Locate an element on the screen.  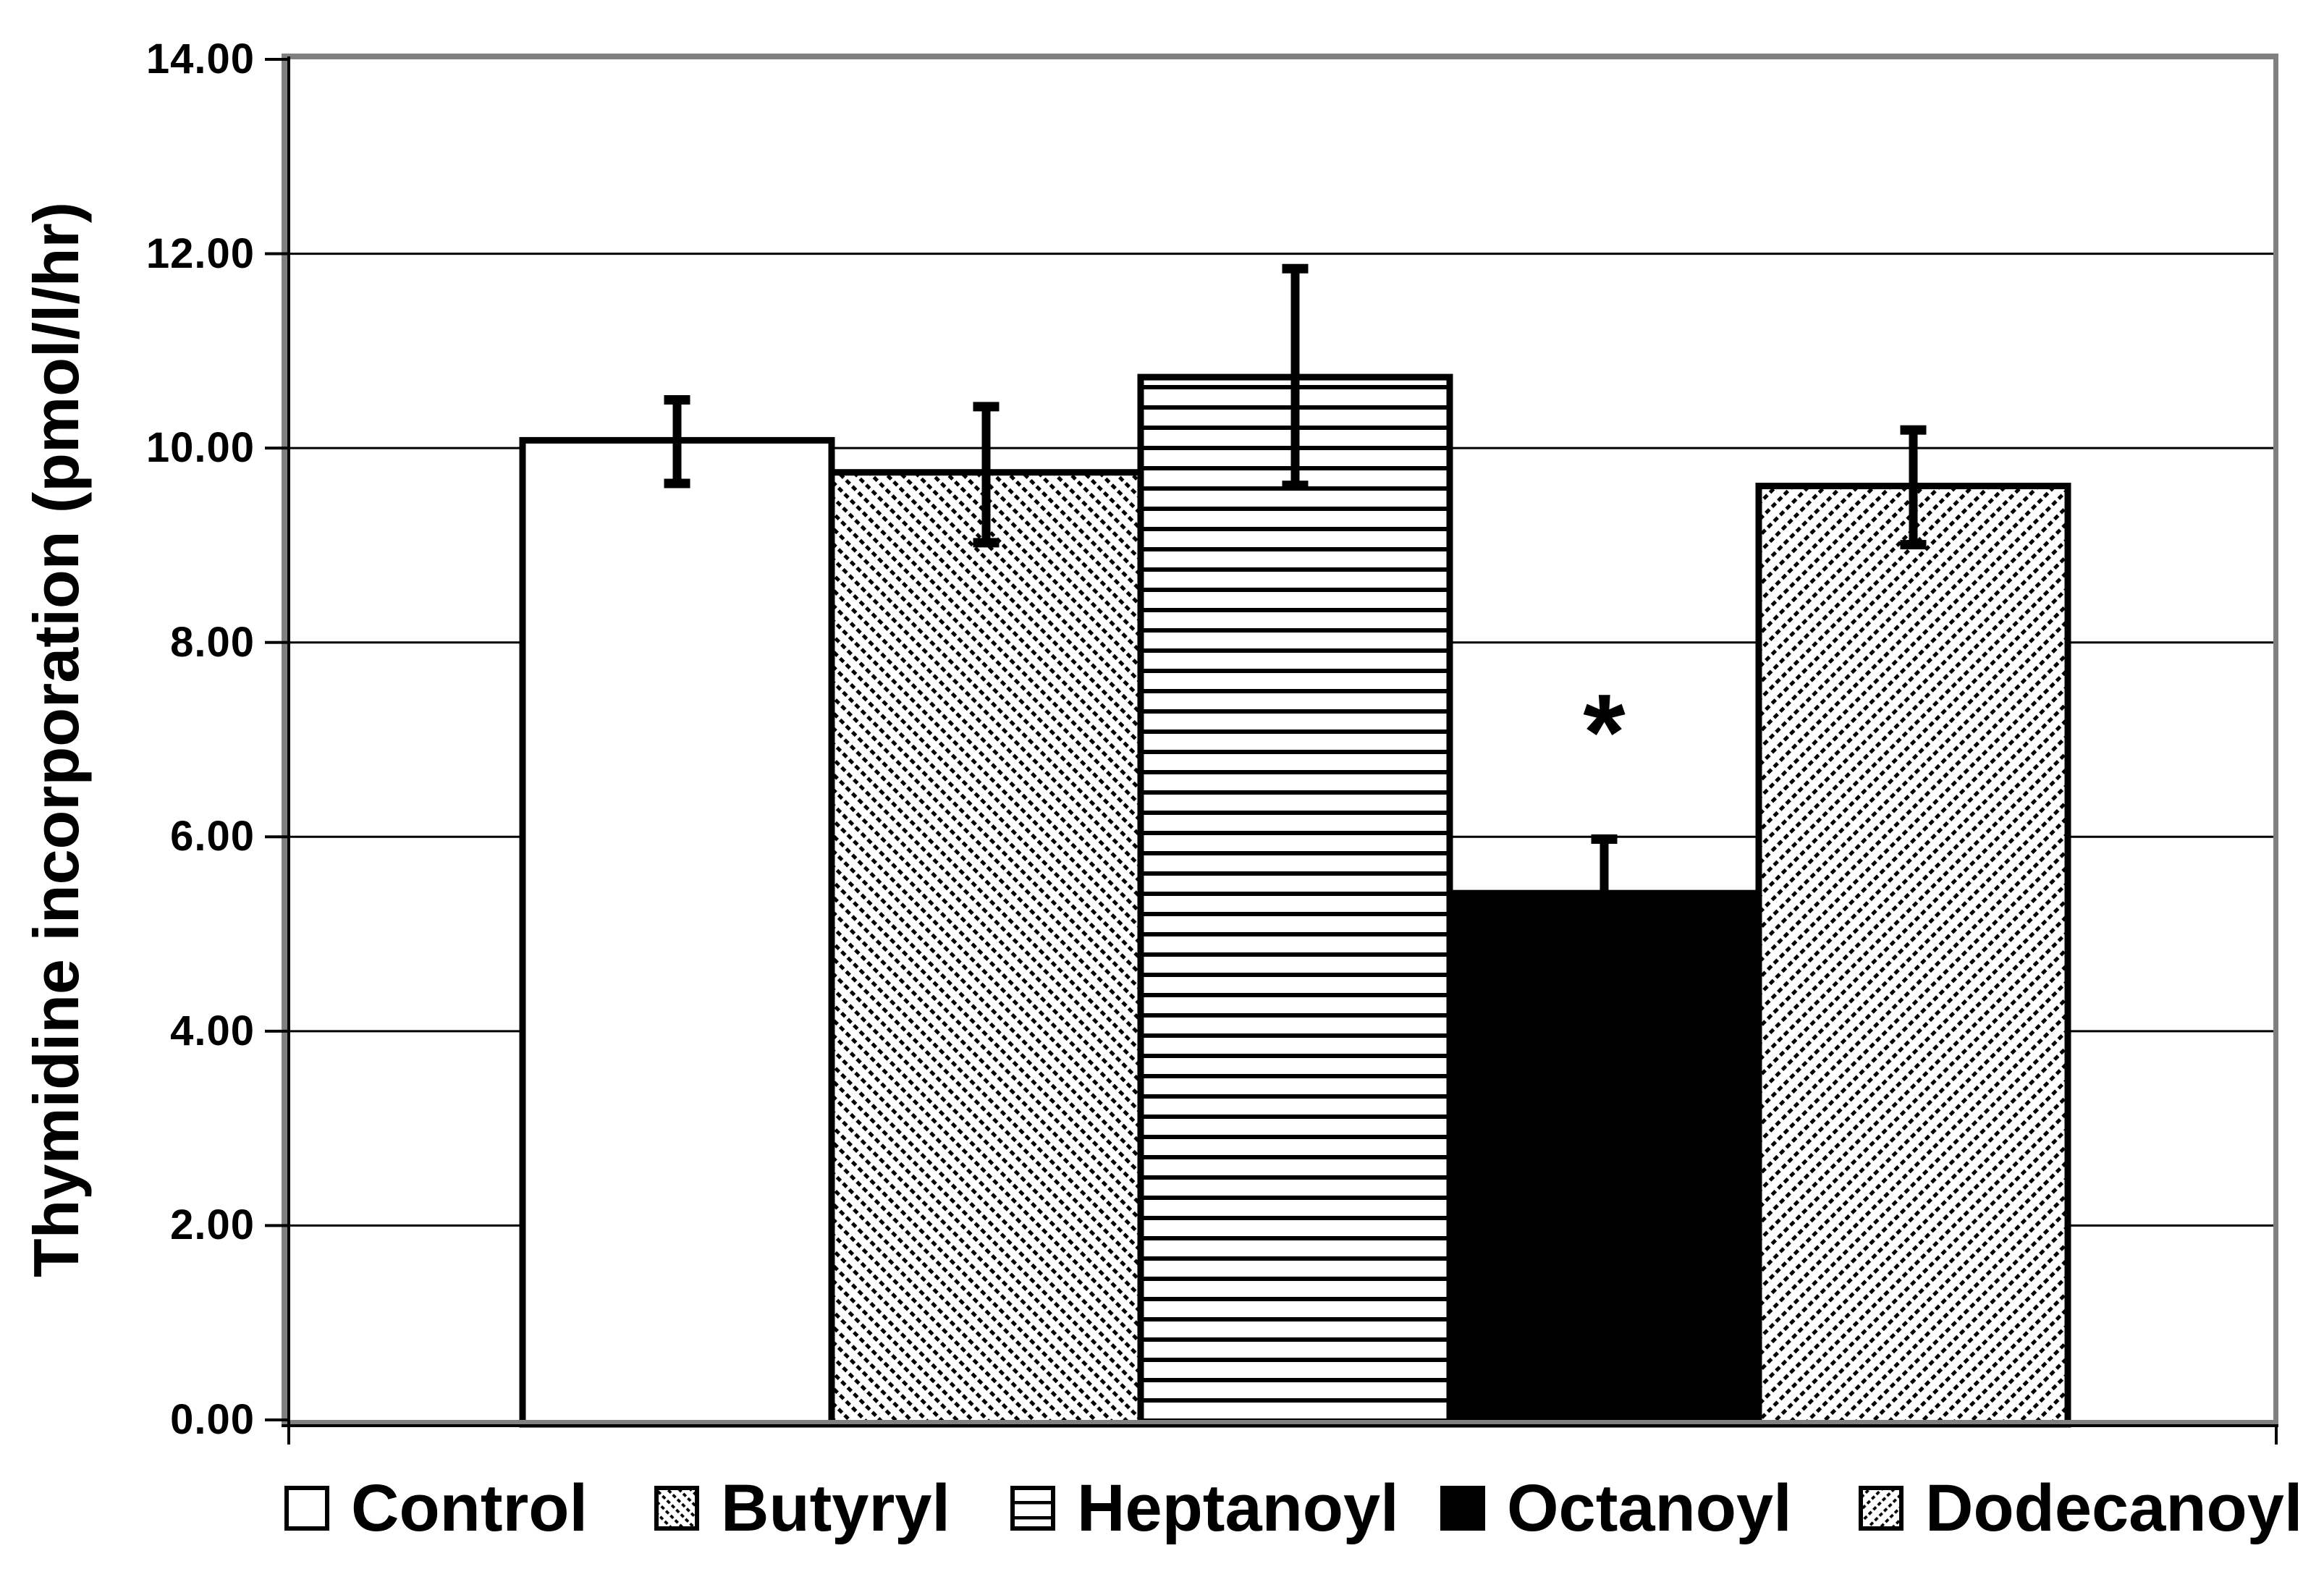
legend-item-octanoyl: Octanoyl is located at coordinates (1616, 1508).